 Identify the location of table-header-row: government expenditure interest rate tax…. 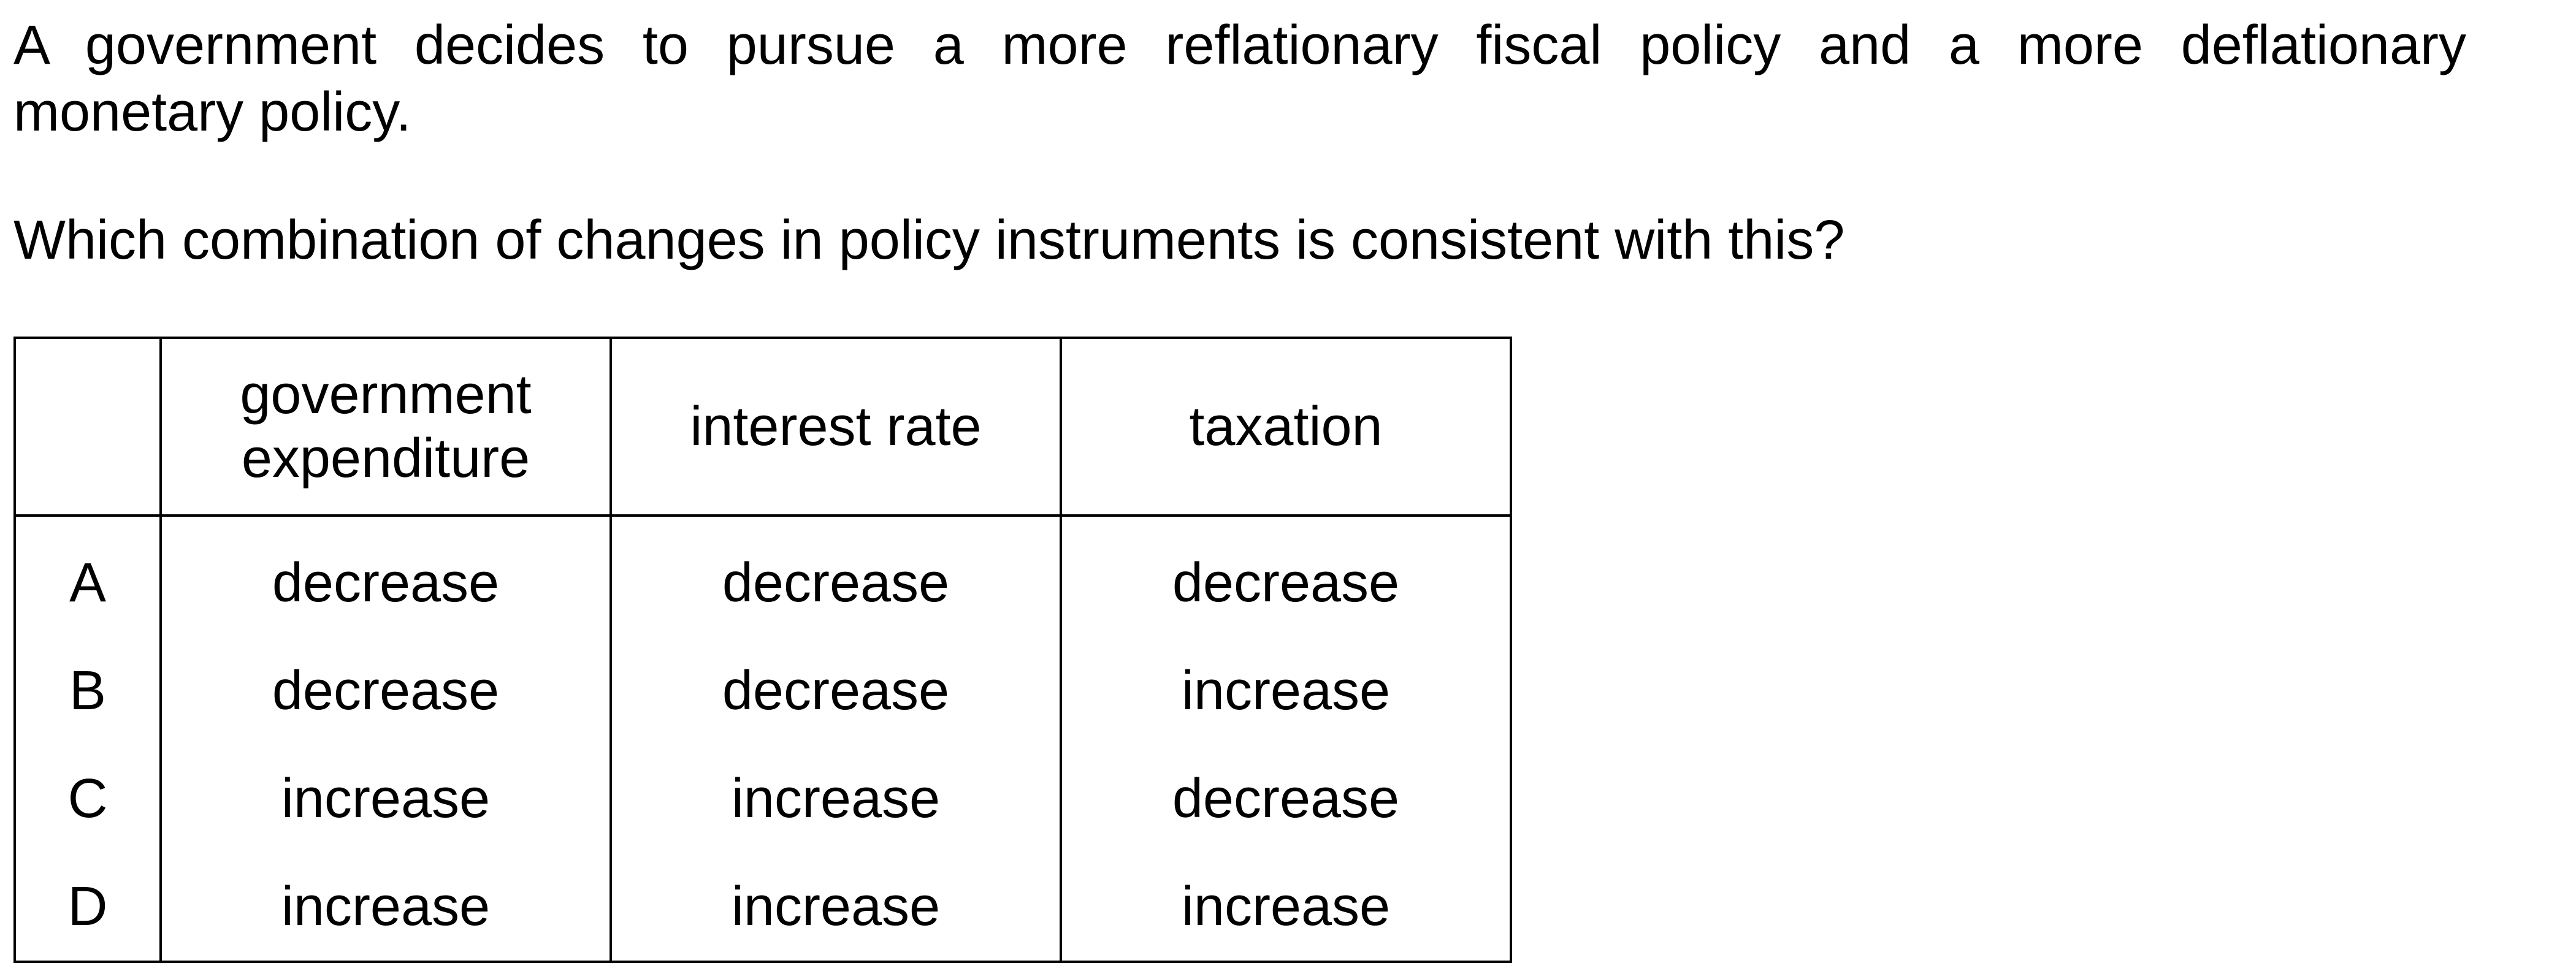
(762, 427).